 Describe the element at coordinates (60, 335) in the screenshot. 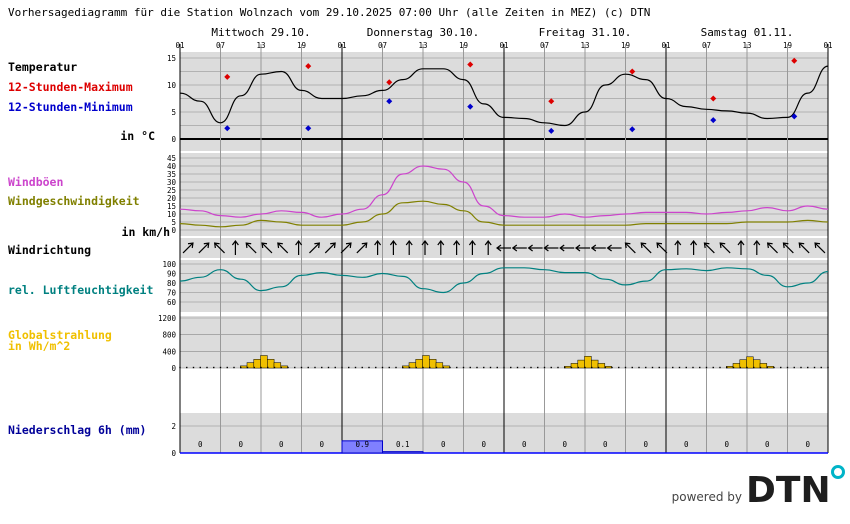

I see `label-radiation: Globalstrahlung` at that location.